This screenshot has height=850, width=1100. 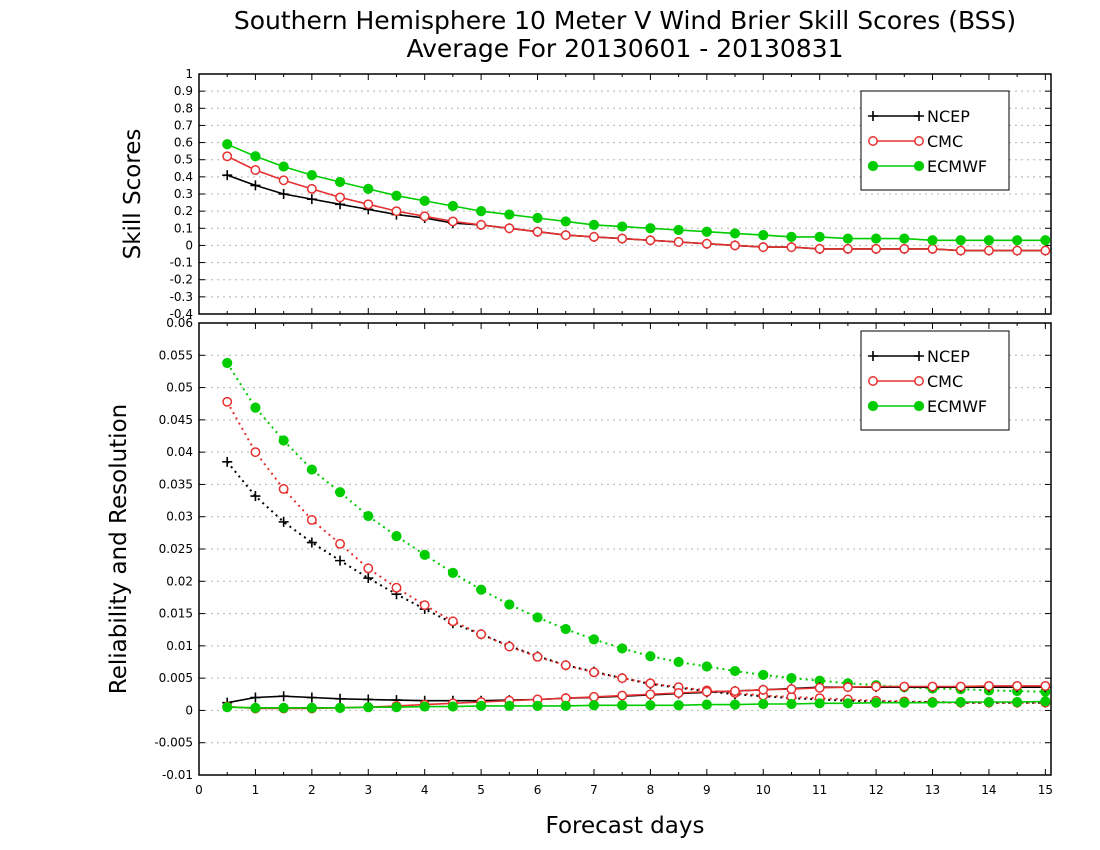 What do you see at coordinates (179, 581) in the screenshot?
I see `y-tick-label: 0.02` at bounding box center [179, 581].